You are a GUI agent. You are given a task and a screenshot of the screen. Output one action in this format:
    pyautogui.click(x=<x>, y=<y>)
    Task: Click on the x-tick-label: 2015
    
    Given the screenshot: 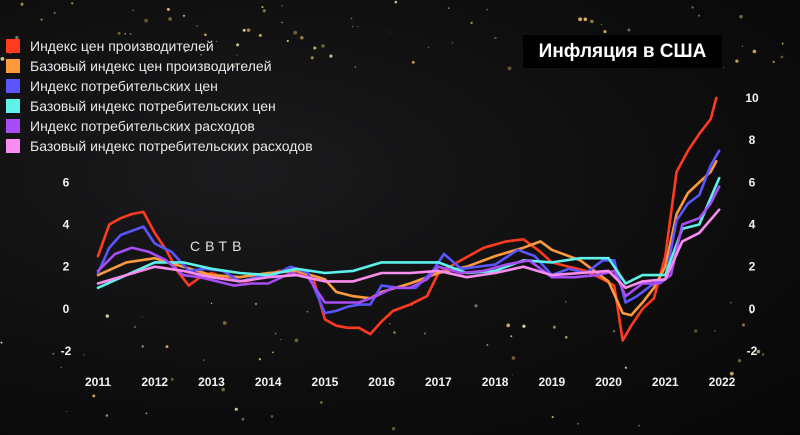 What is the action you would take?
    pyautogui.click(x=325, y=382)
    